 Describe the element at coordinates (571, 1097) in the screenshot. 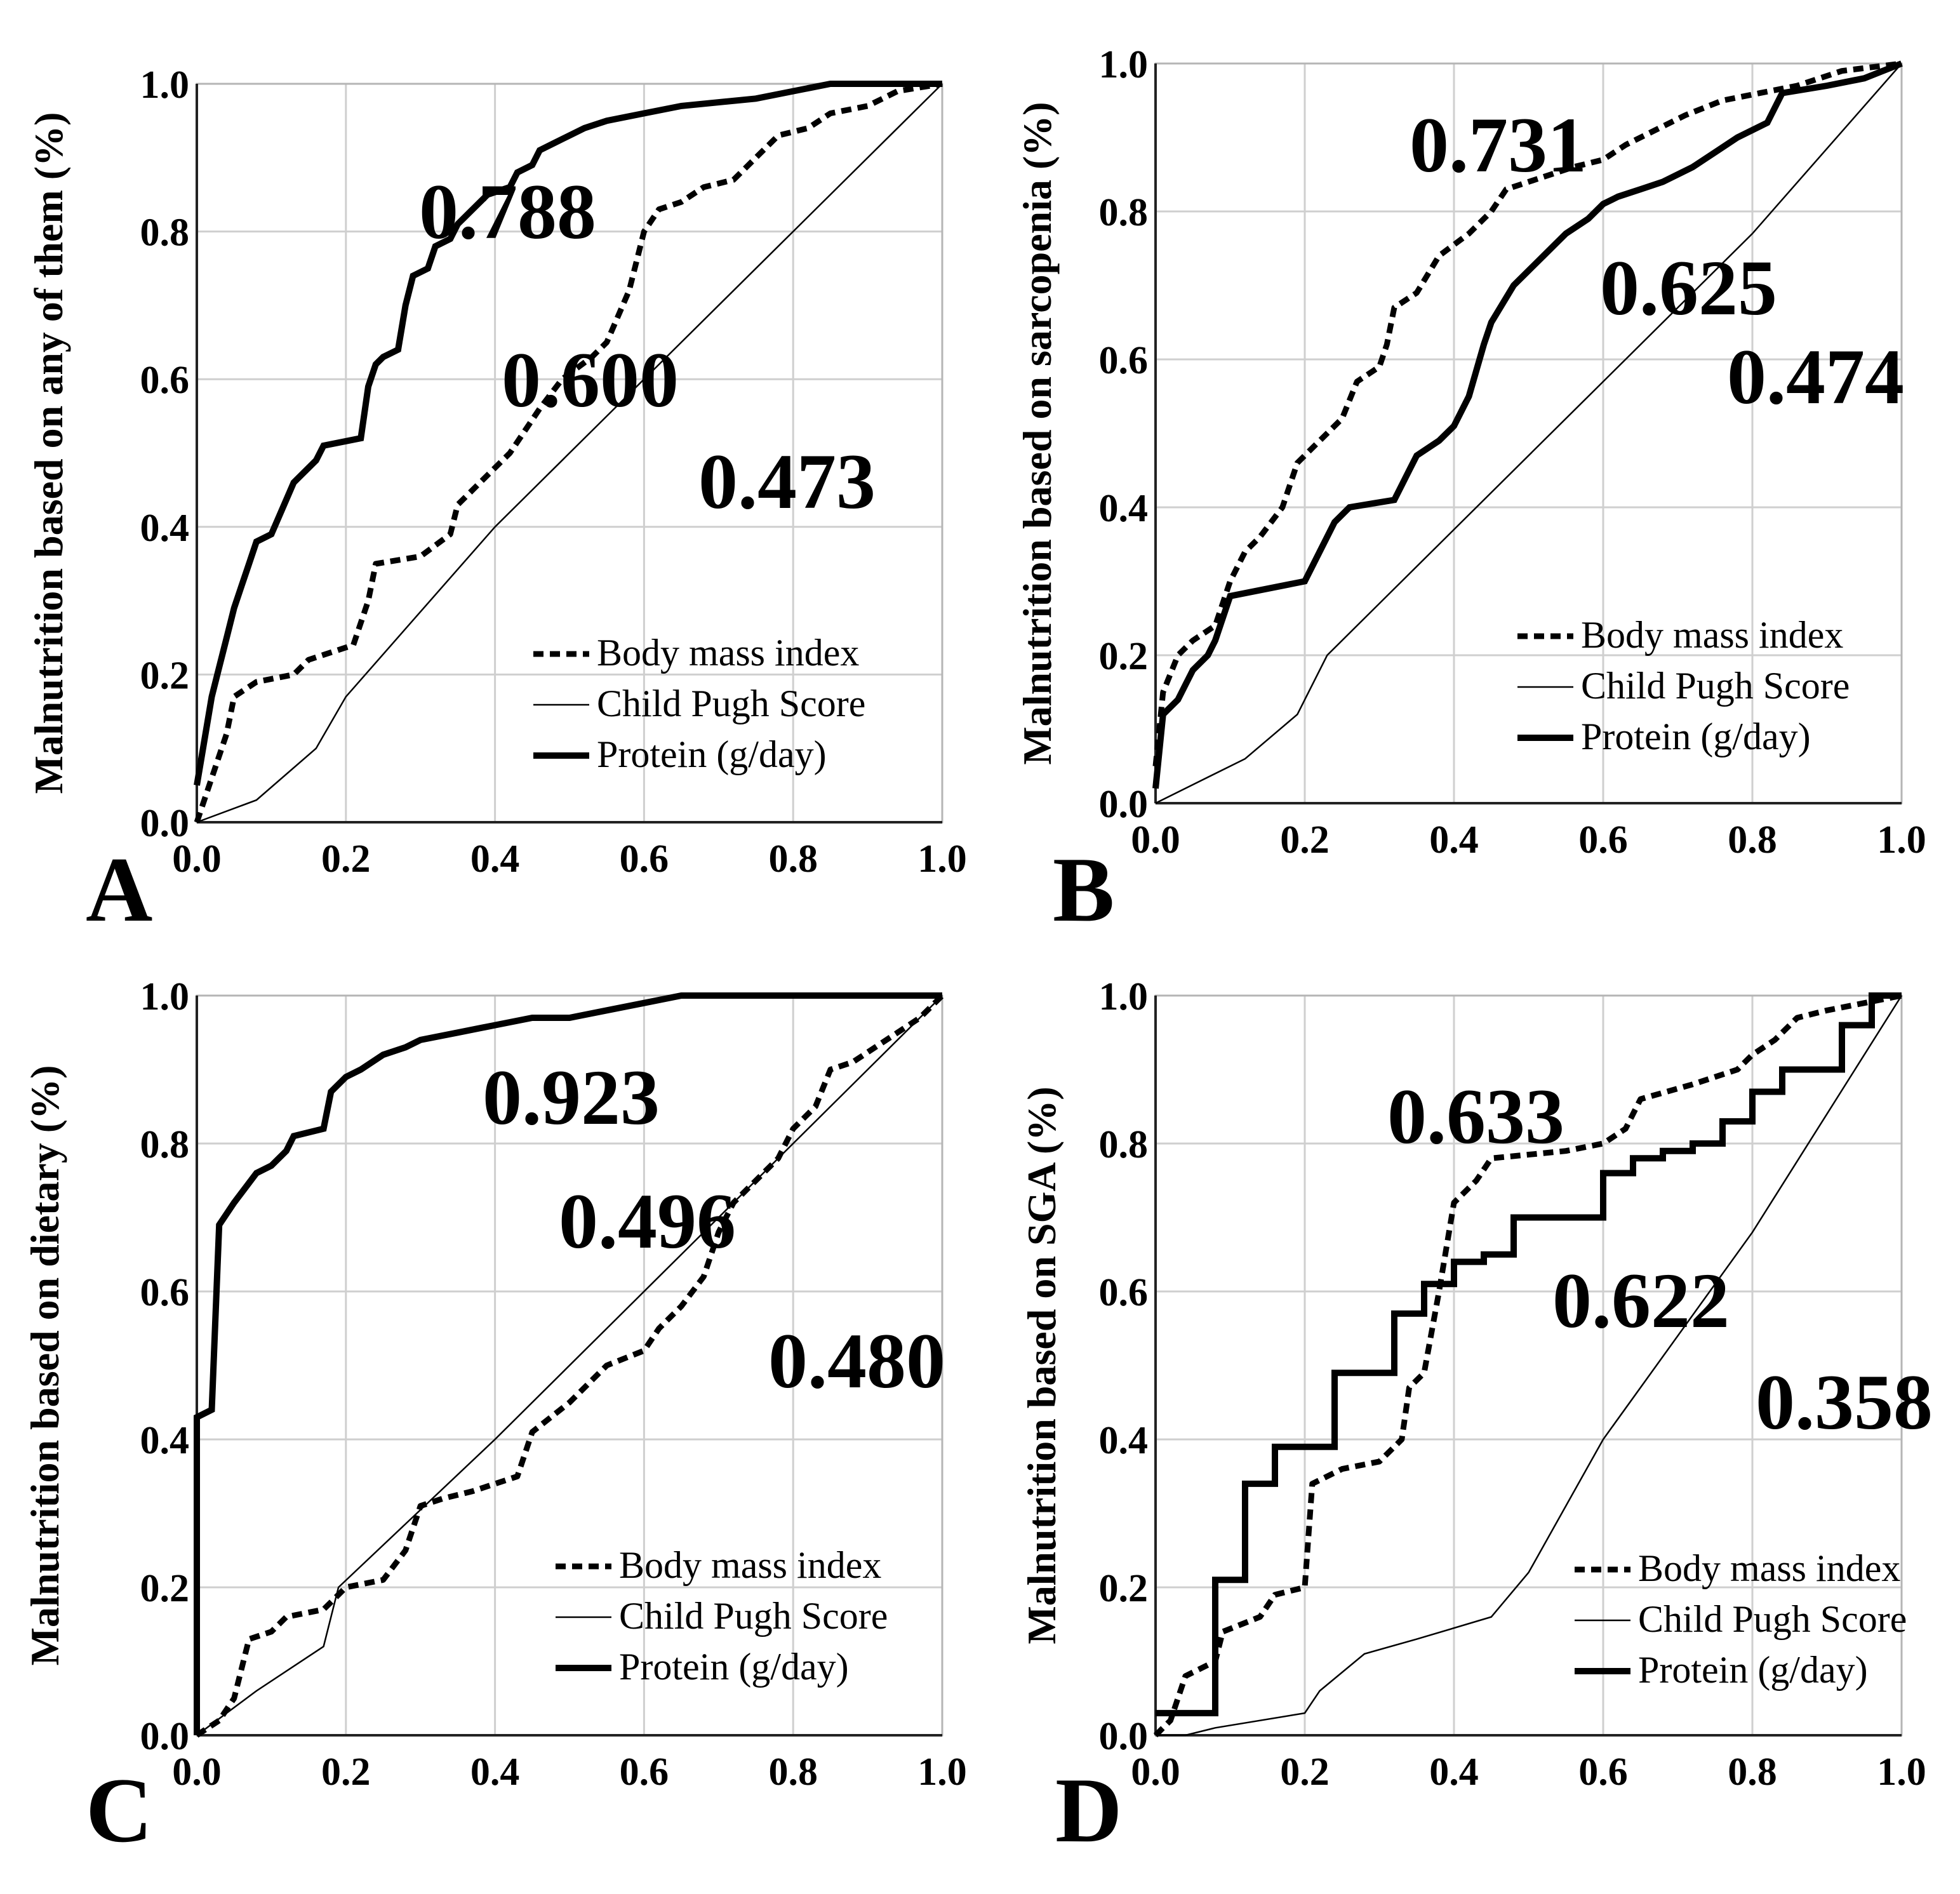

I see `auc-label: 0.923` at that location.